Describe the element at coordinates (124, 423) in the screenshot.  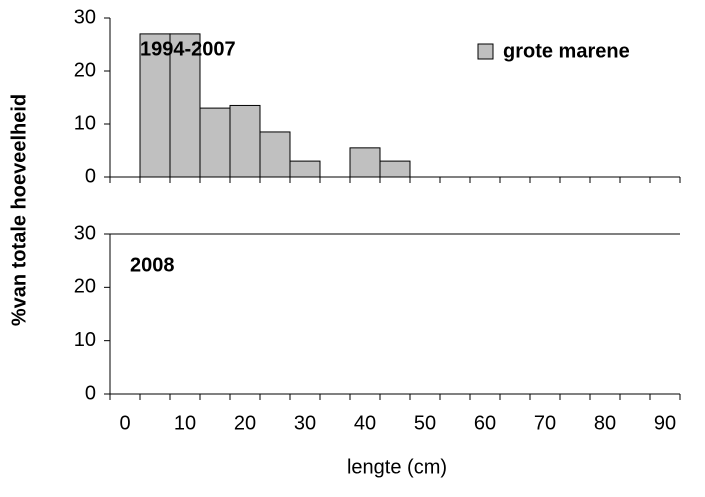
I see `x-tick-label: 0` at that location.